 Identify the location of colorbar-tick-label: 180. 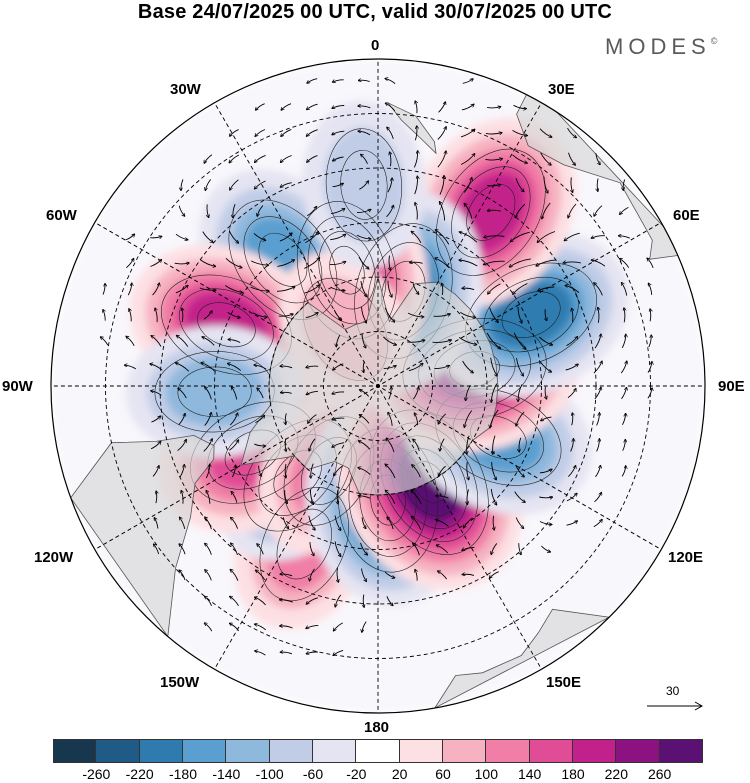
(573, 774).